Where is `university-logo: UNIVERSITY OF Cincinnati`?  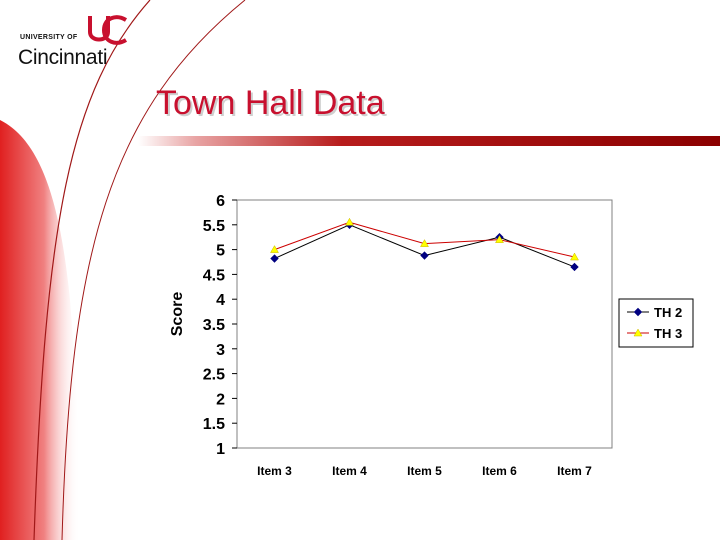 university-logo: UNIVERSITY OF Cincinnati is located at coordinates (83, 40).